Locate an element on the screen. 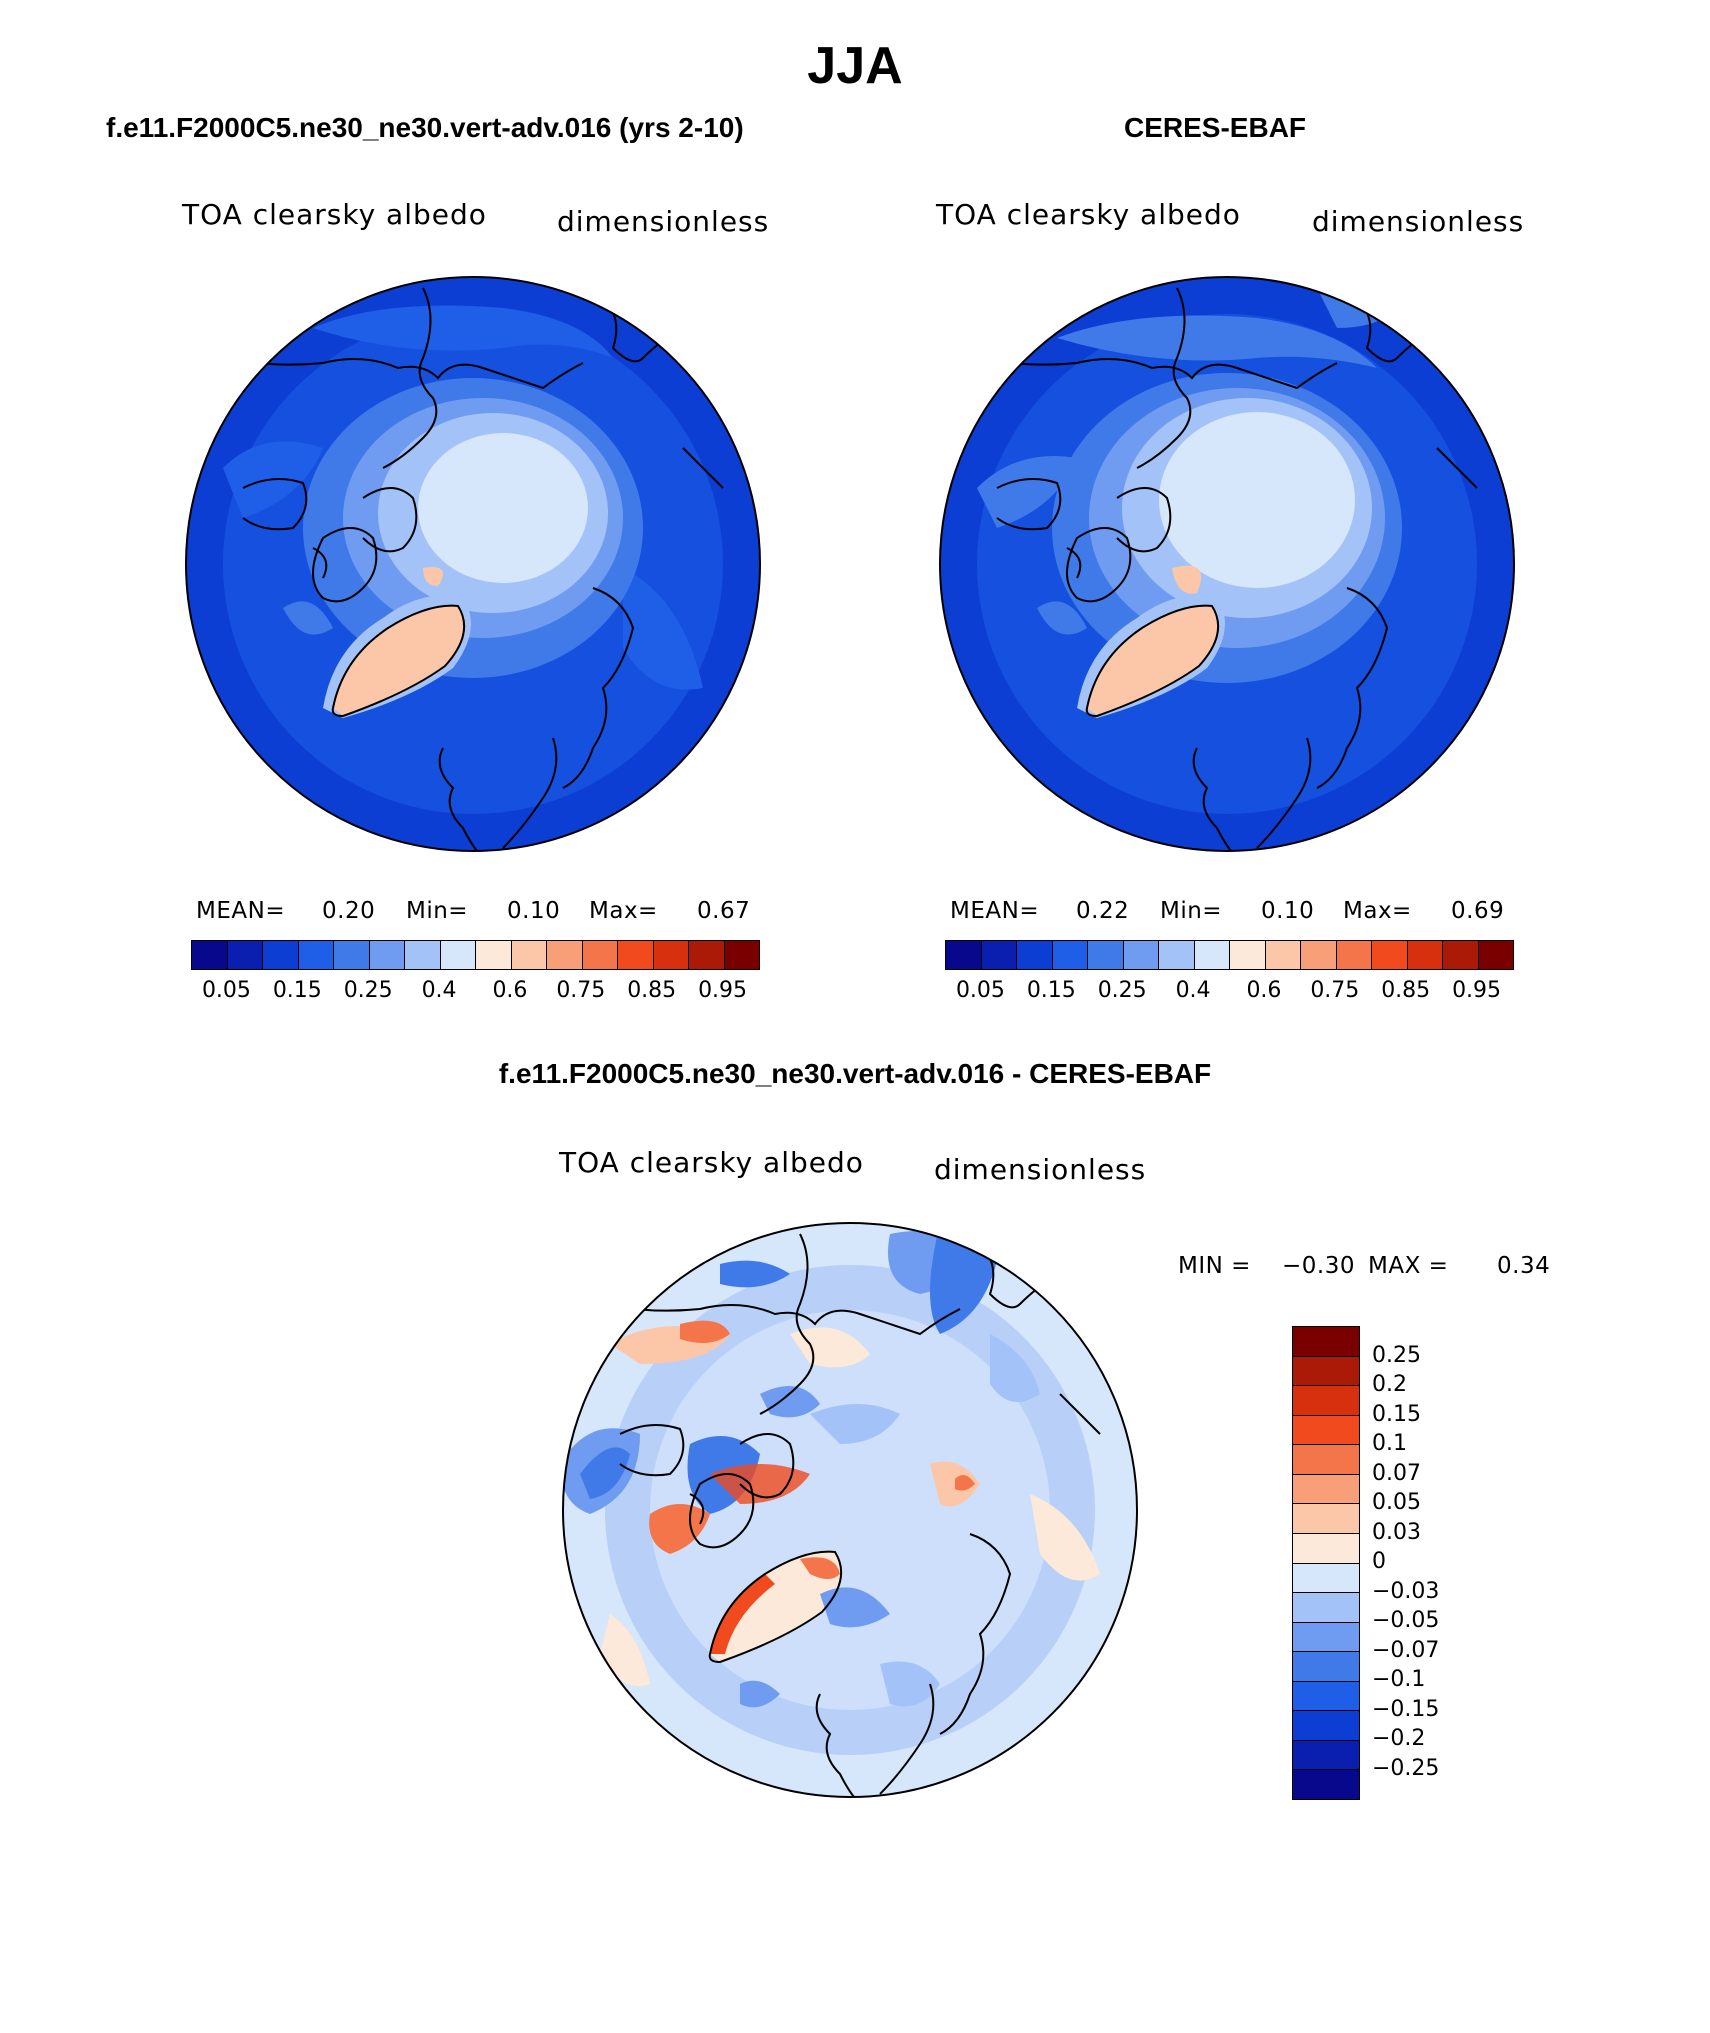 This screenshot has height=2033, width=1710. obs-panel-title: CERES-EBAF is located at coordinates (1215, 127).